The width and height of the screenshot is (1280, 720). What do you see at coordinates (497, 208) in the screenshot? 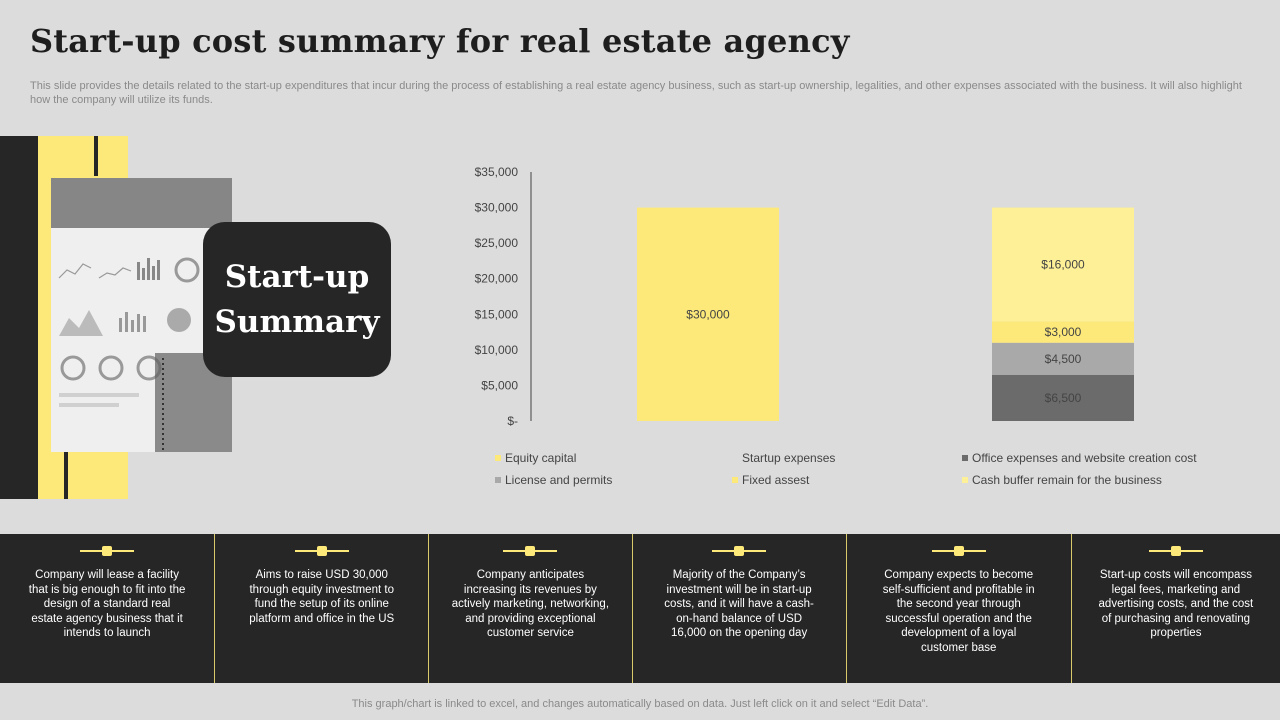
I see `y-tick-label: $30,000` at bounding box center [497, 208].